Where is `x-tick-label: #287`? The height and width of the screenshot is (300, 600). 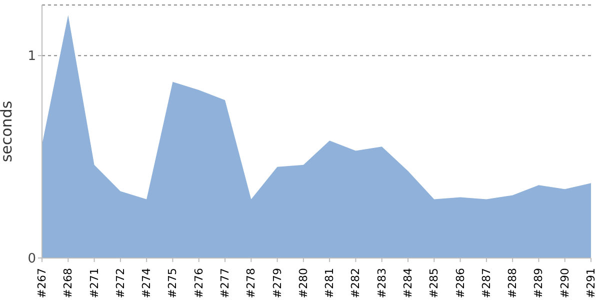 x-tick-label: #287 is located at coordinates (486, 283).